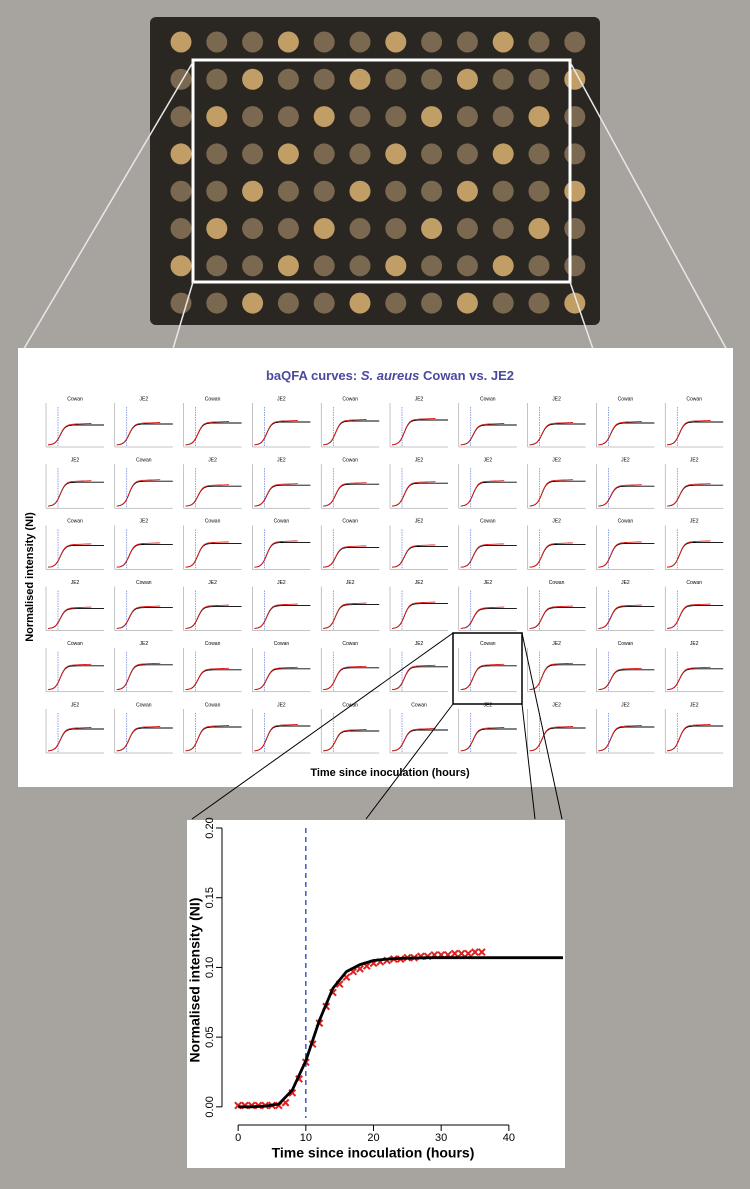  I want to click on zoom-box, so click(487, 668).